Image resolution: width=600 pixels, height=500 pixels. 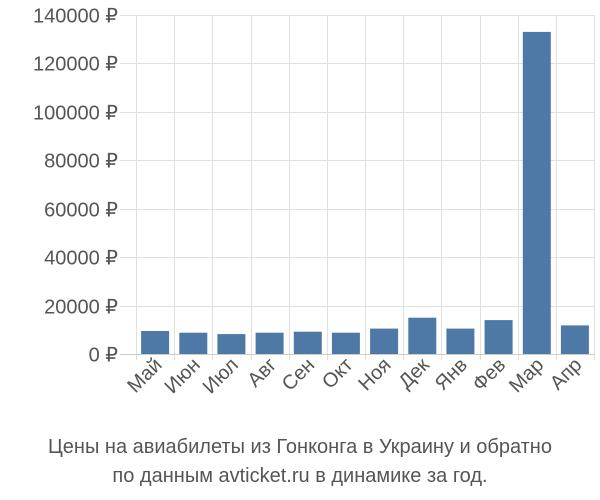 I want to click on y-tick-label: 40000 ₽, so click(x=81, y=259).